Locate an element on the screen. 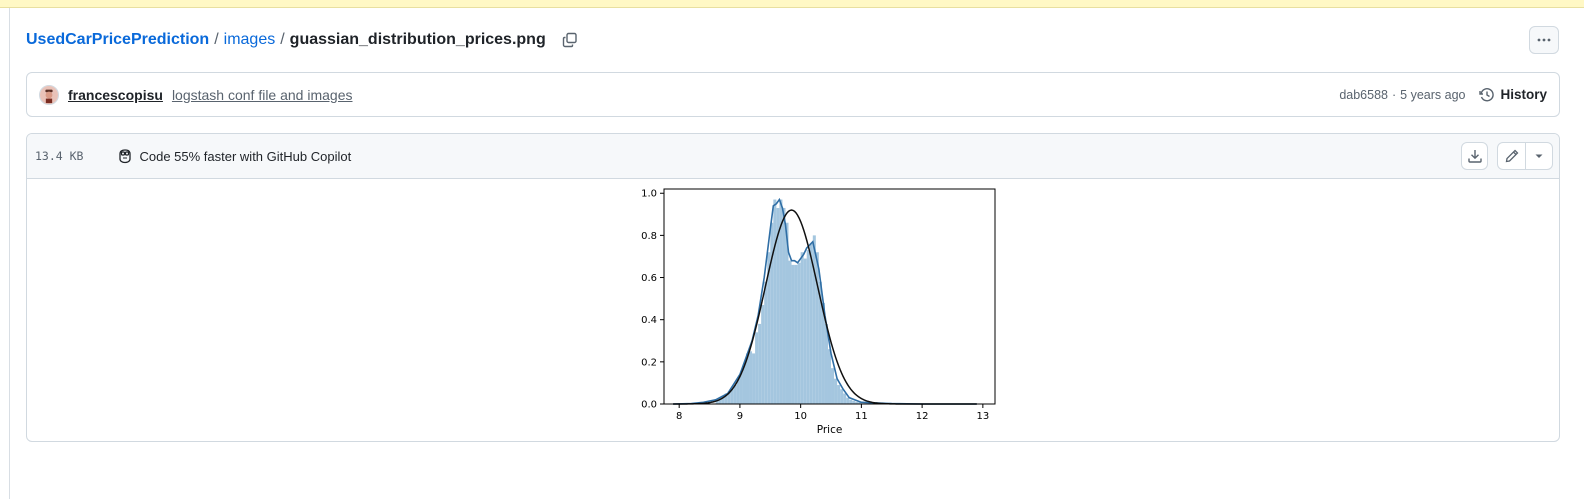  download-icon is located at coordinates (1474, 156).